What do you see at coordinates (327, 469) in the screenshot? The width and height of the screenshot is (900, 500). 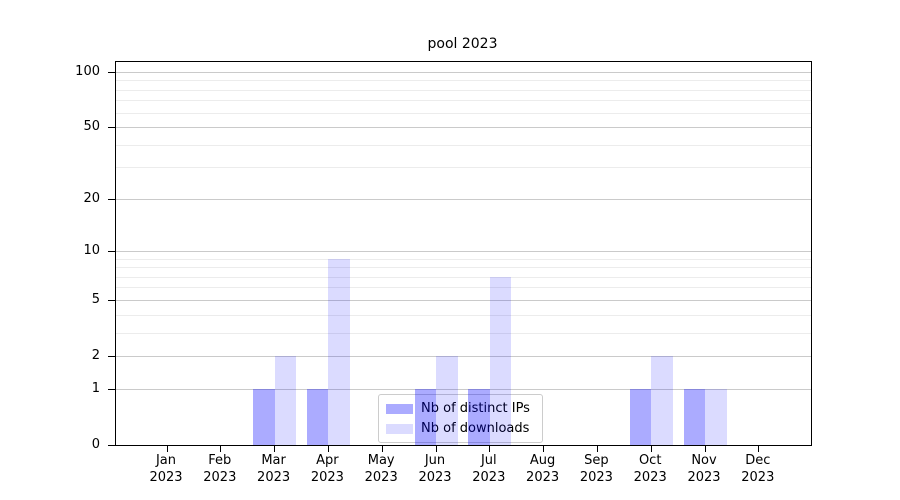 I see `x-tick-label: Apr 2023` at bounding box center [327, 469].